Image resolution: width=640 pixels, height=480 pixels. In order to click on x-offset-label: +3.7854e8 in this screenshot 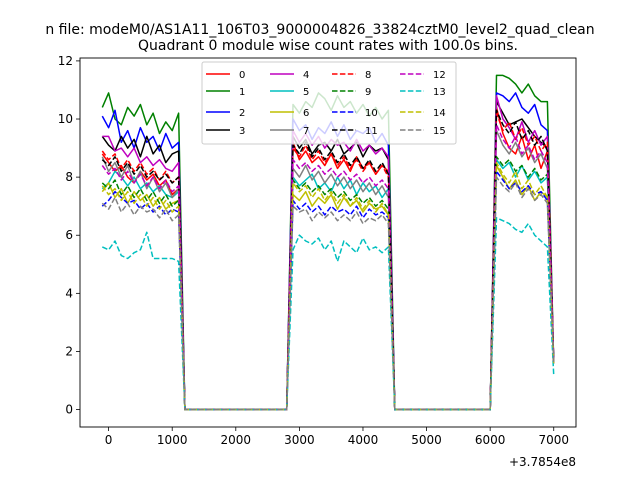, I will do `click(542, 462)`.